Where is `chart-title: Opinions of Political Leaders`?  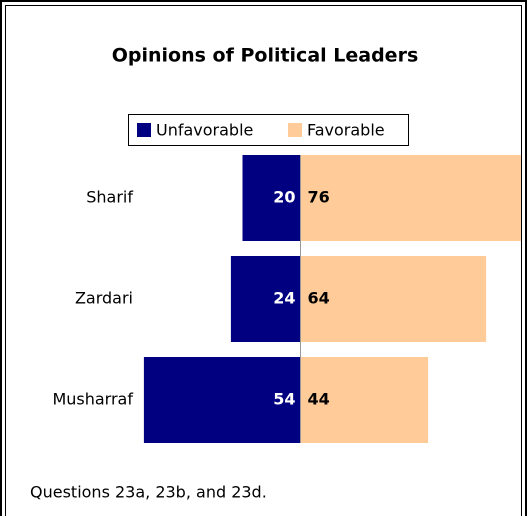 chart-title: Opinions of Political Leaders is located at coordinates (265, 56).